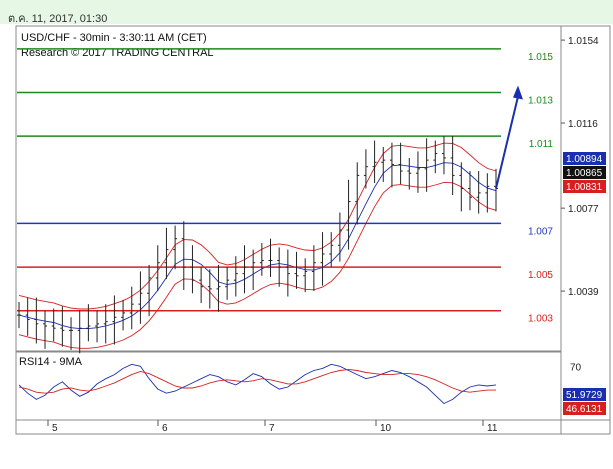 Image resolution: width=613 pixels, height=469 pixels. Describe the element at coordinates (540, 100) in the screenshot. I see `level-label-1: 1.013` at that location.